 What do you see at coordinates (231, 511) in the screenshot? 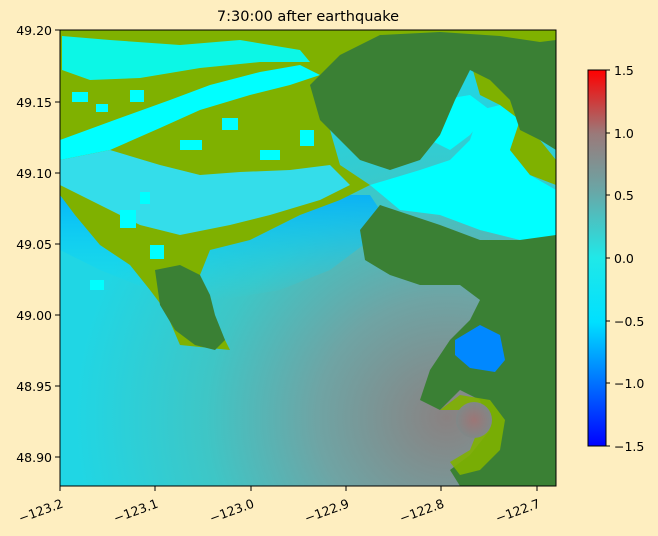
I see `x-tick-label: −123.0` at bounding box center [231, 511].